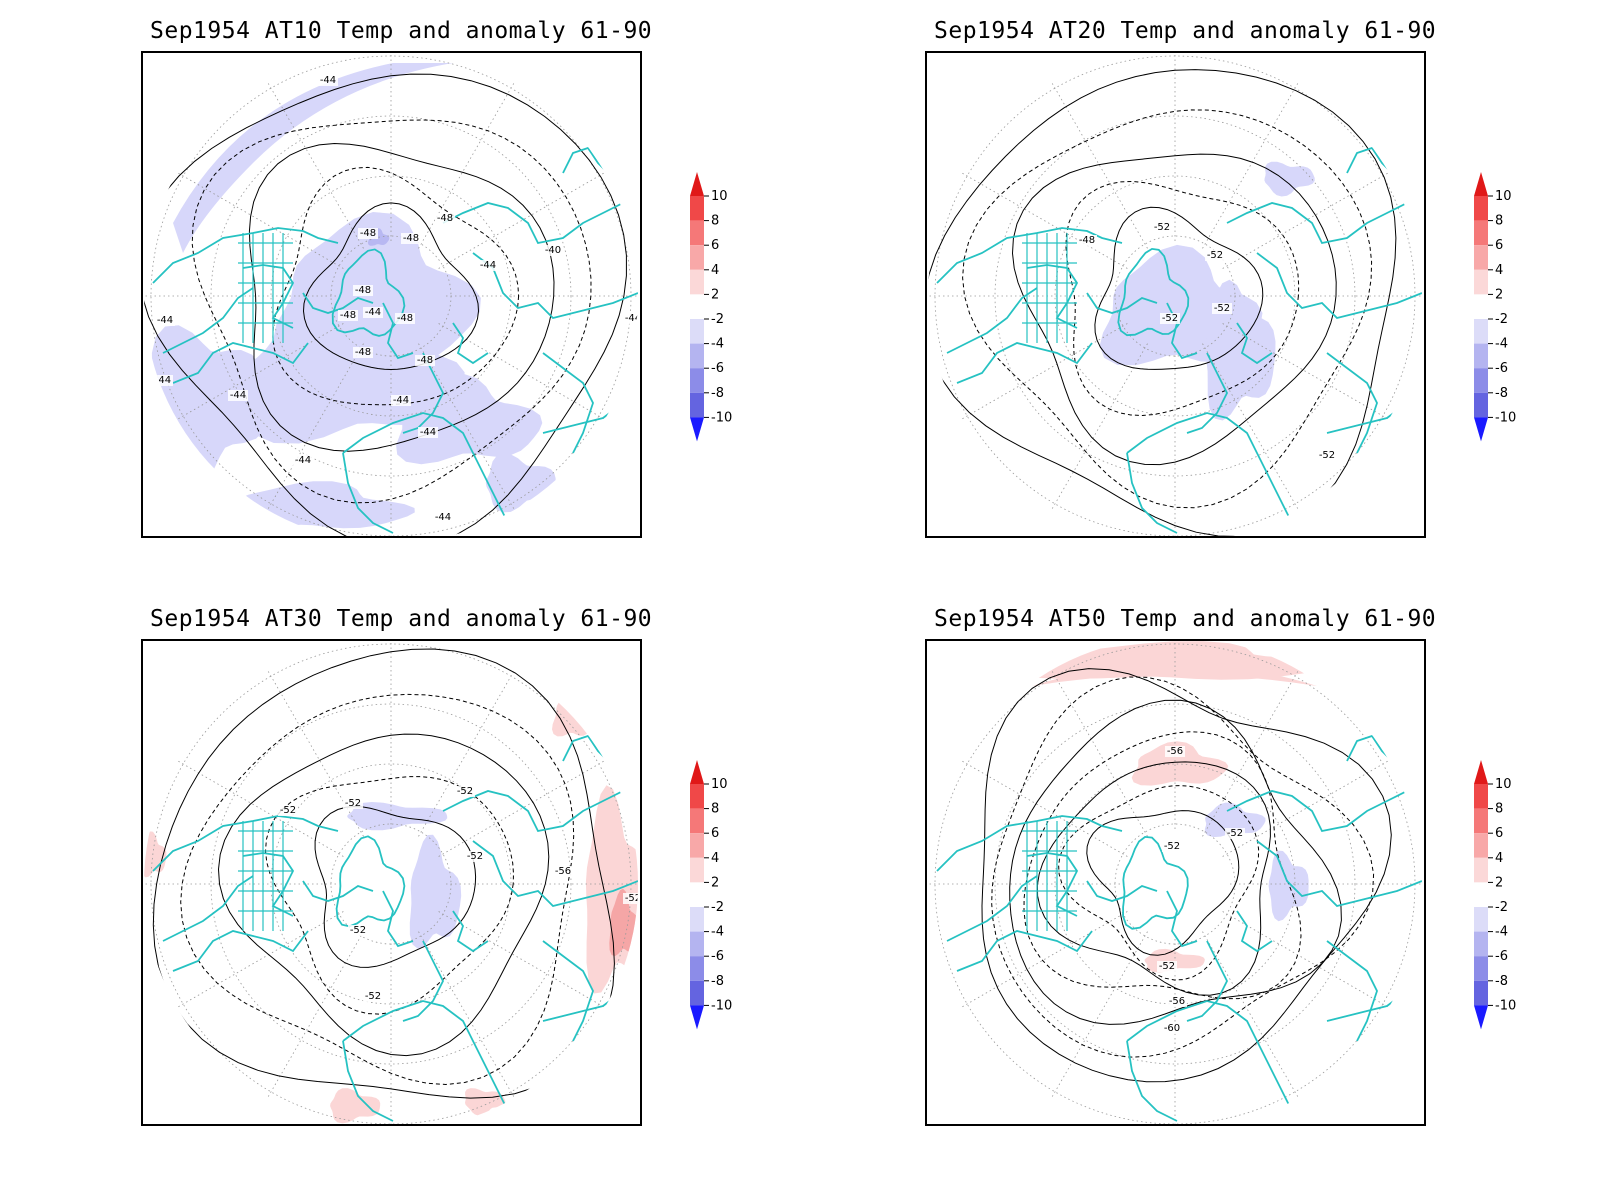 Image resolution: width=1600 pixels, height=1200 pixels. What do you see at coordinates (553, 250) in the screenshot?
I see `contour-label: -40` at bounding box center [553, 250].